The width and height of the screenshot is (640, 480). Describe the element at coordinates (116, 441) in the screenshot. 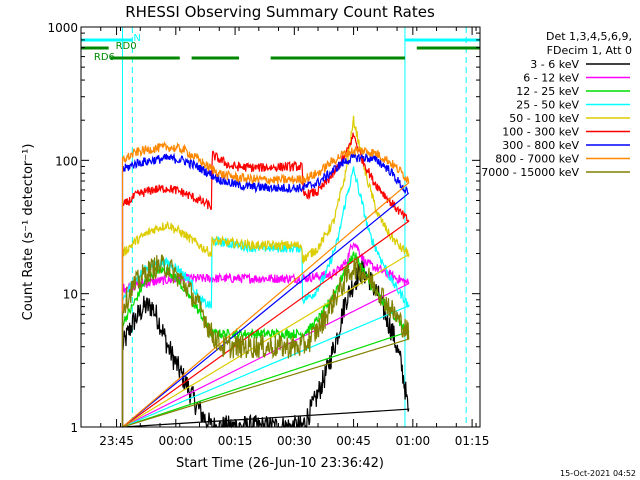

I see `x-tick-label-0: 23:45` at that location.